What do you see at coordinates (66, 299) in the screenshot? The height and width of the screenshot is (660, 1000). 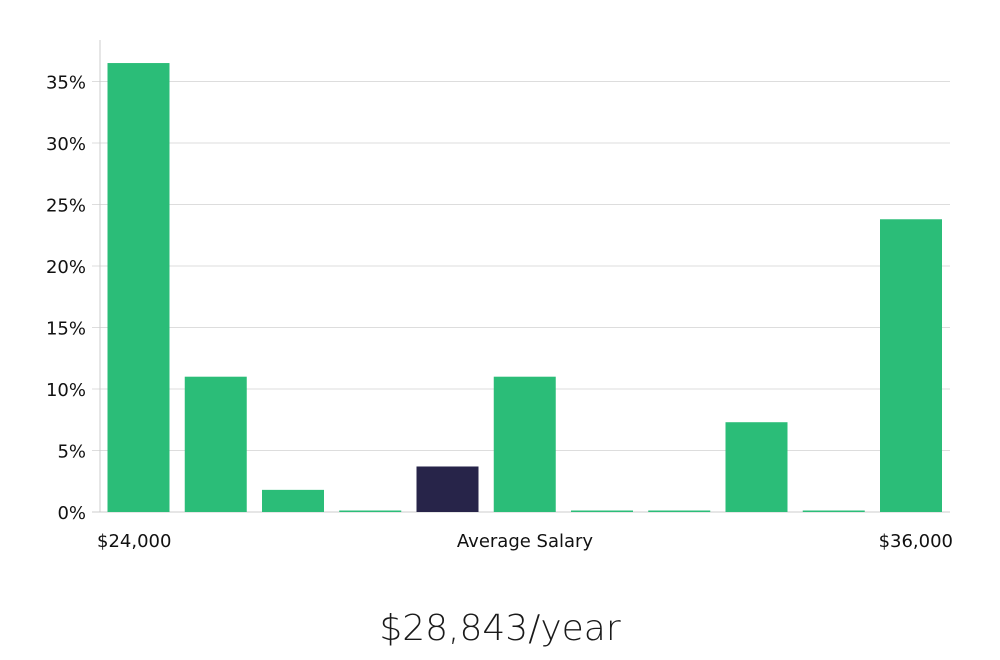 I see `y-axis-ticks: 0% 5% 10% 15% 20% 25% 30% 35%` at bounding box center [66, 299].